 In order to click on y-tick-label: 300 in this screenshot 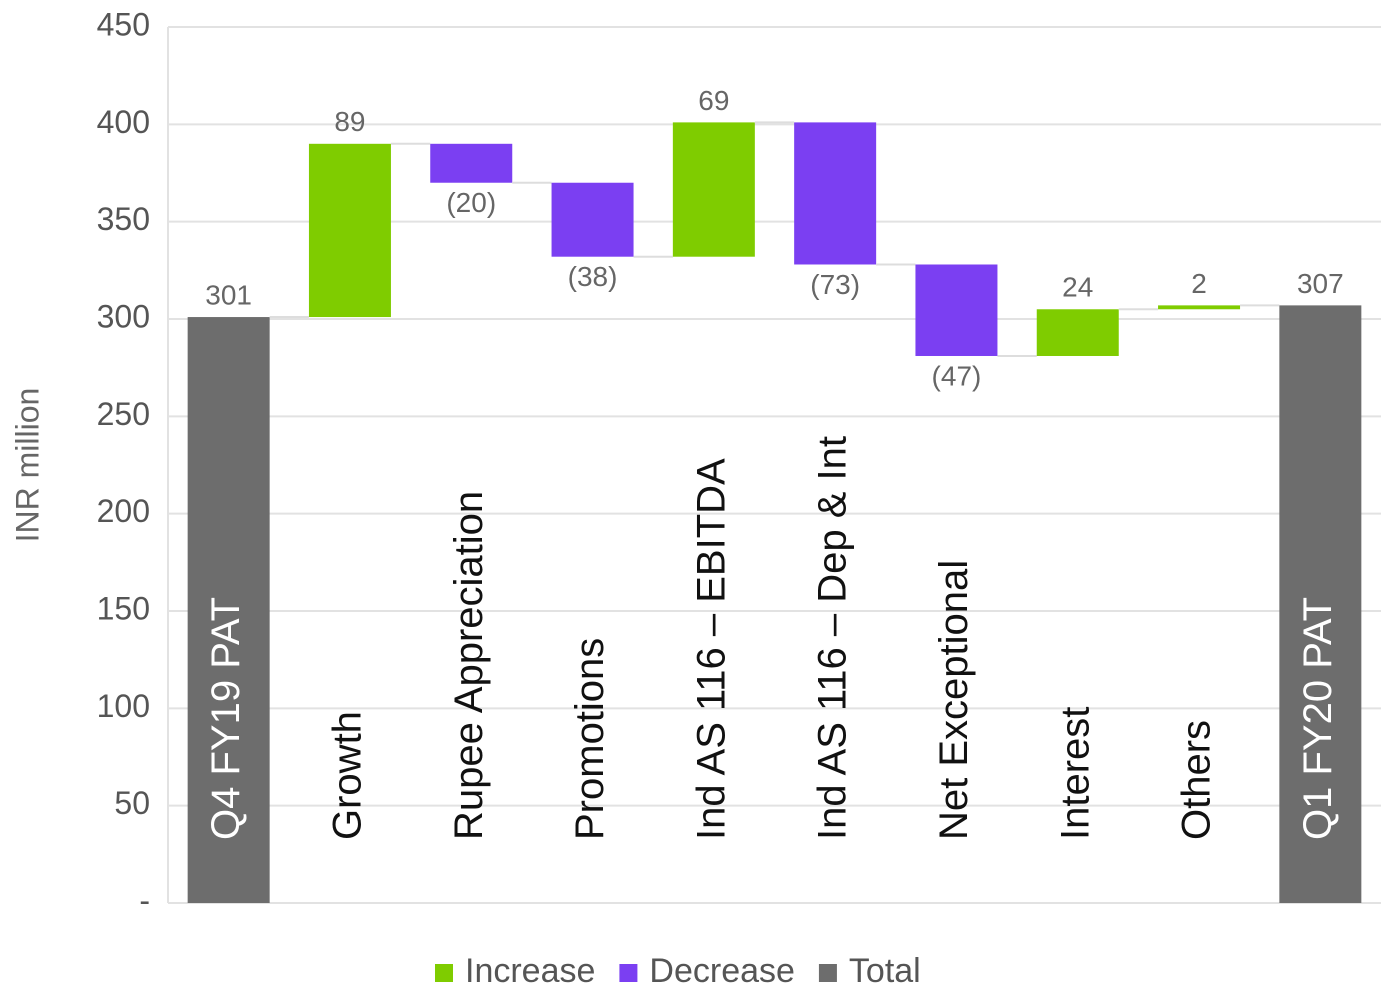, I will do `click(123, 316)`.